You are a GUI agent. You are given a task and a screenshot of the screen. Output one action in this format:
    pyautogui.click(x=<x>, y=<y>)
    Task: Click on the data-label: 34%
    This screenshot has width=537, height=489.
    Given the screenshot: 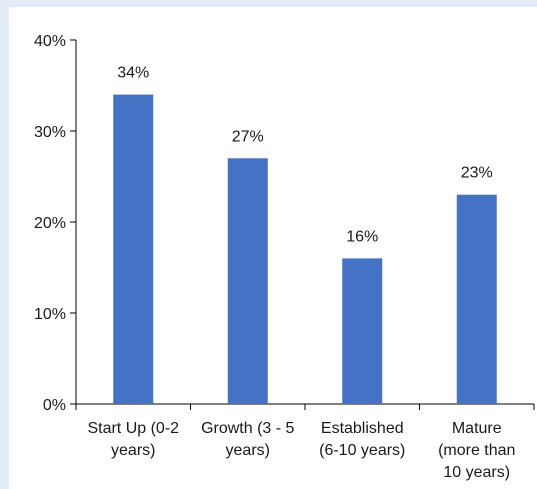 What is the action you would take?
    pyautogui.click(x=133, y=73)
    